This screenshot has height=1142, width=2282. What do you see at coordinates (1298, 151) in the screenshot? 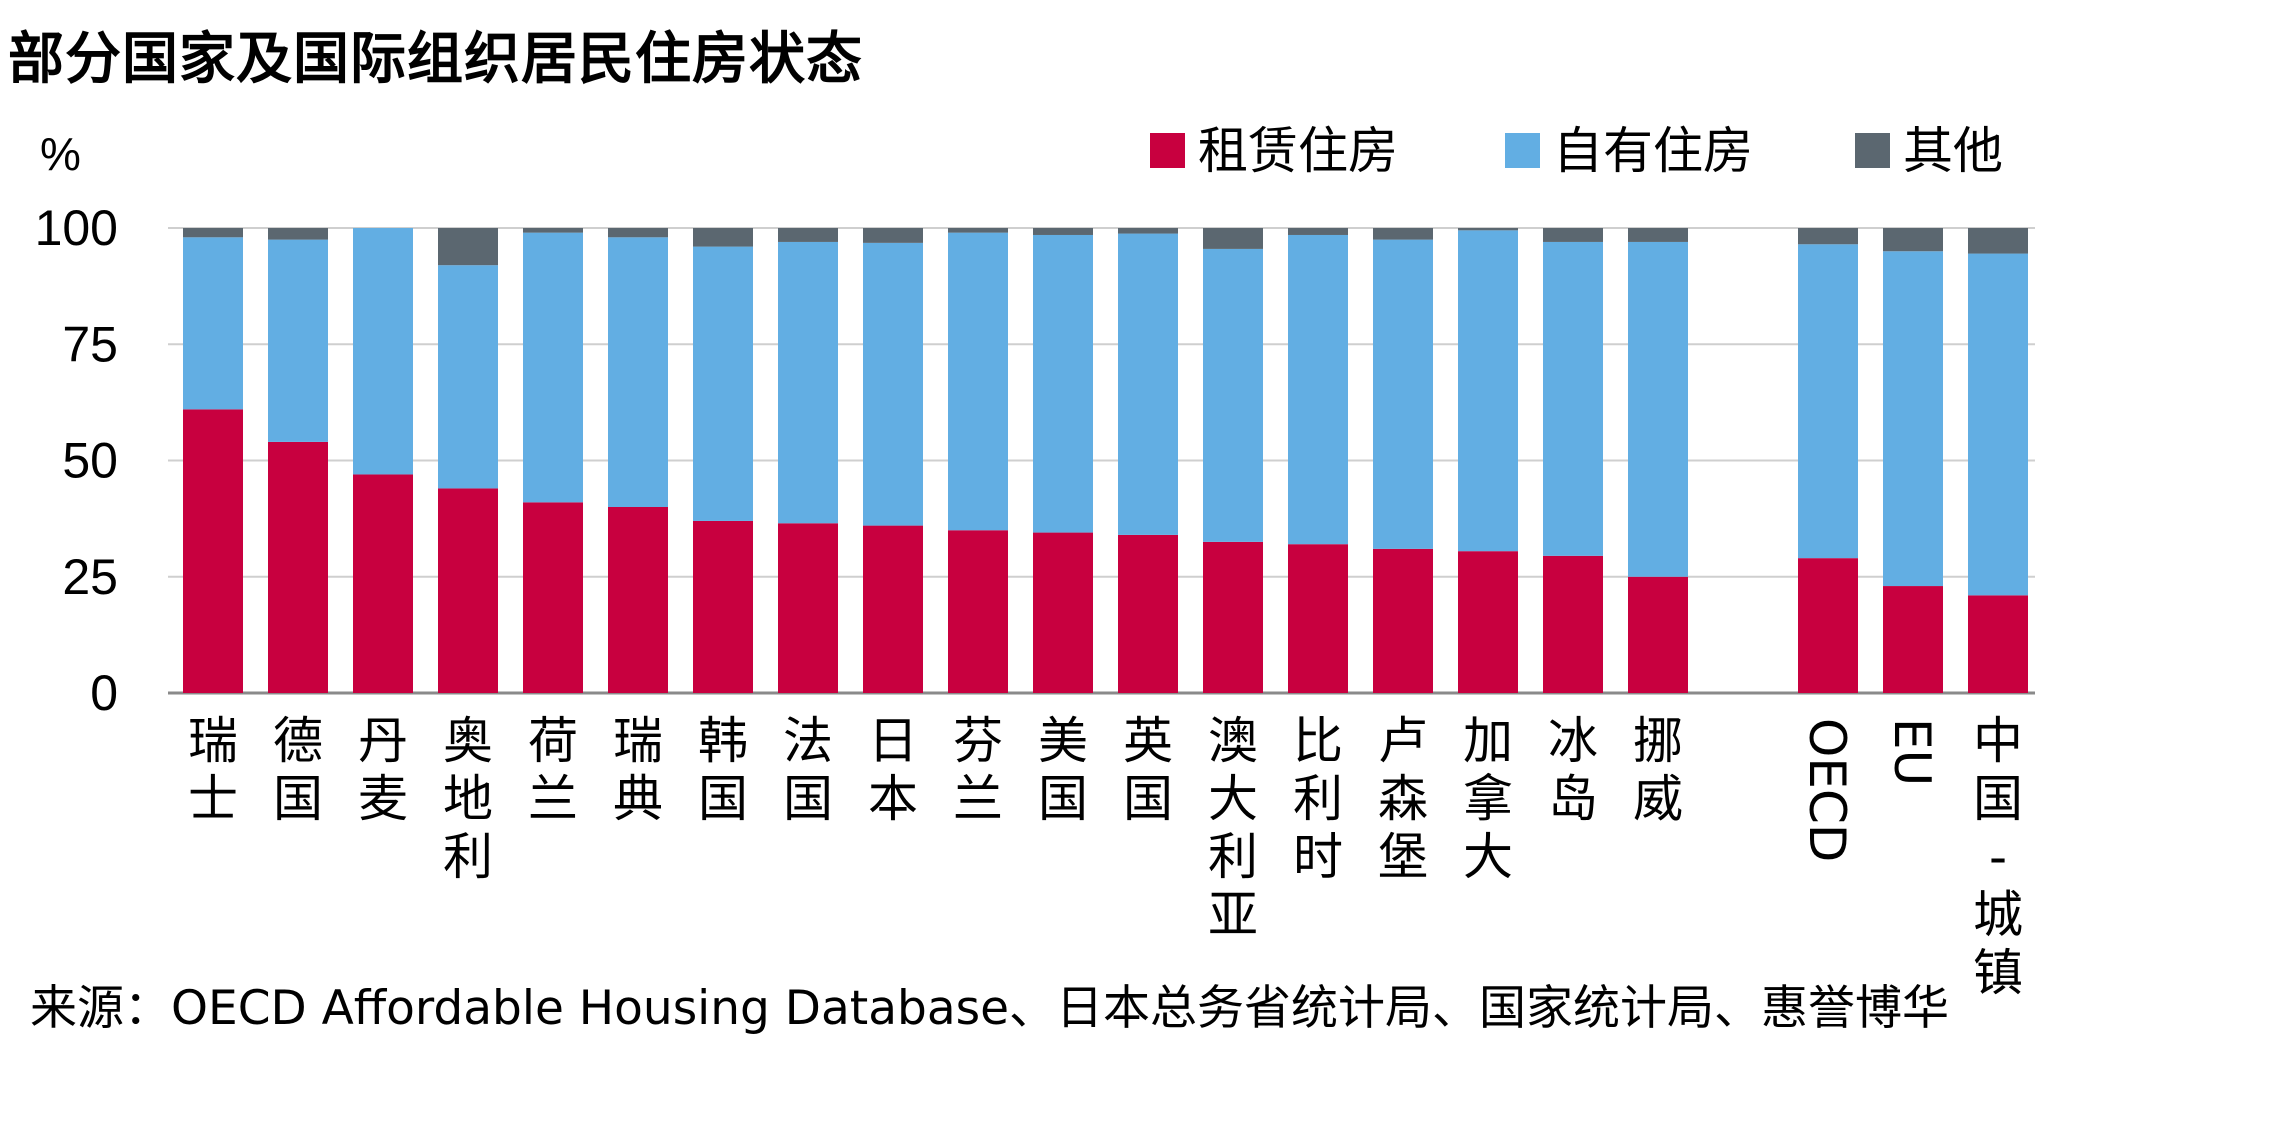
I see `legend-label: 租赁住房` at bounding box center [1298, 151].